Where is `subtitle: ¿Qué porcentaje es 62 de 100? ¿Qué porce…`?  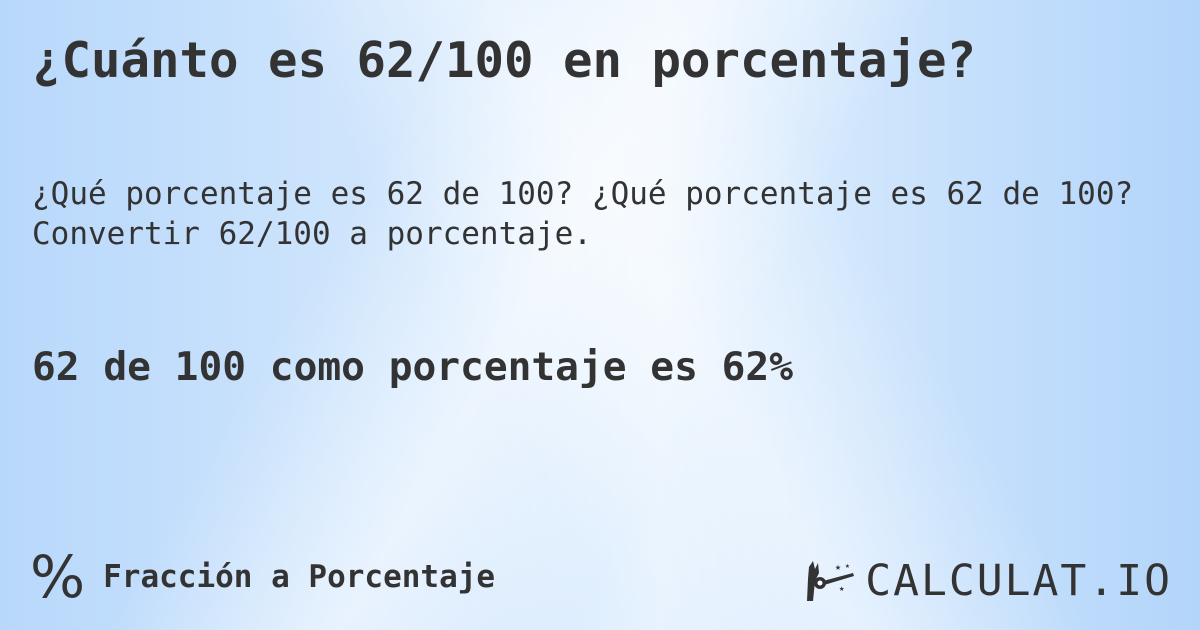 subtitle: ¿Qué porcentaje es 62 de 100? ¿Qué porce… is located at coordinates (582, 214).